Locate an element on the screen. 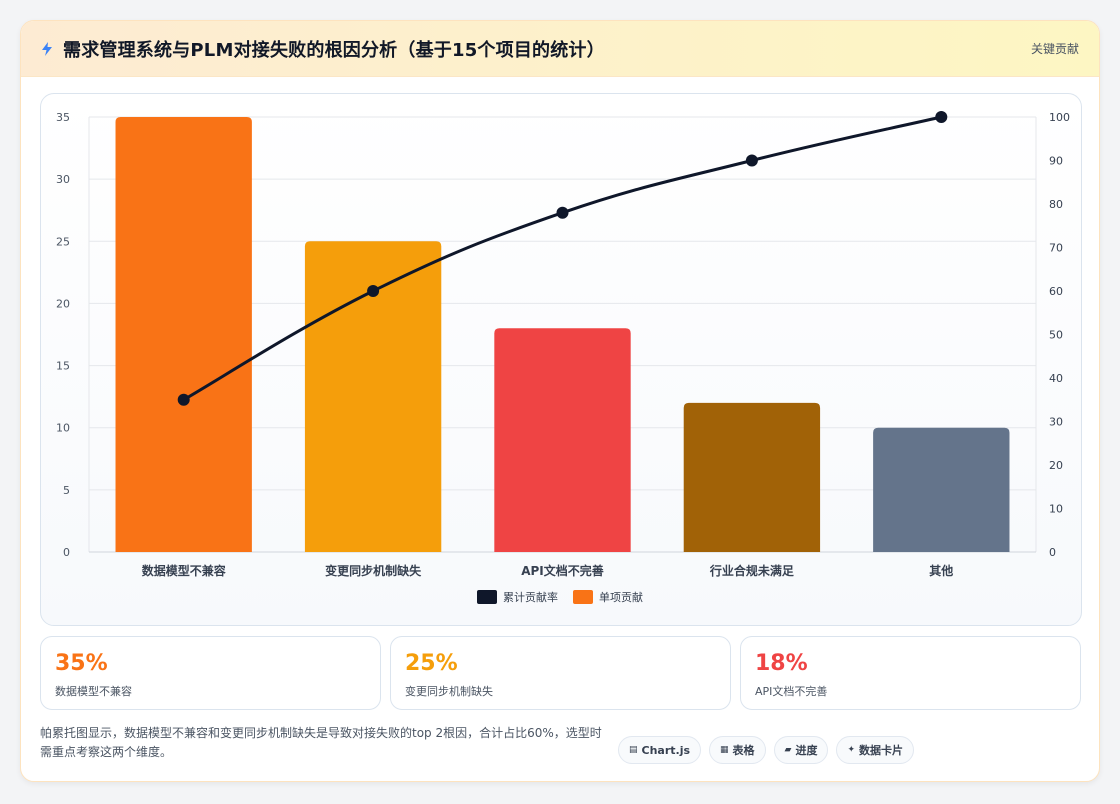 The height and width of the screenshot is (804, 1120). y-tick-label-right: 70 is located at coordinates (1056, 248).